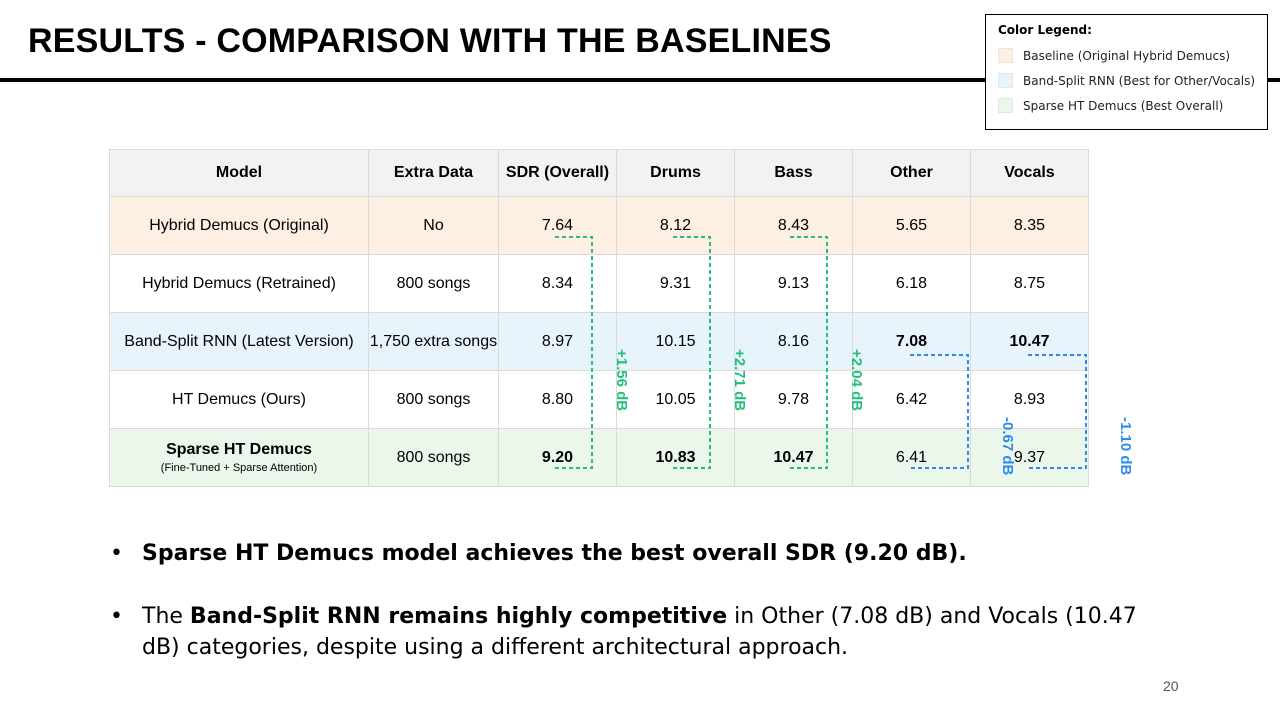  What do you see at coordinates (675, 399) in the screenshot?
I see `cell-drums: 10.05` at bounding box center [675, 399].